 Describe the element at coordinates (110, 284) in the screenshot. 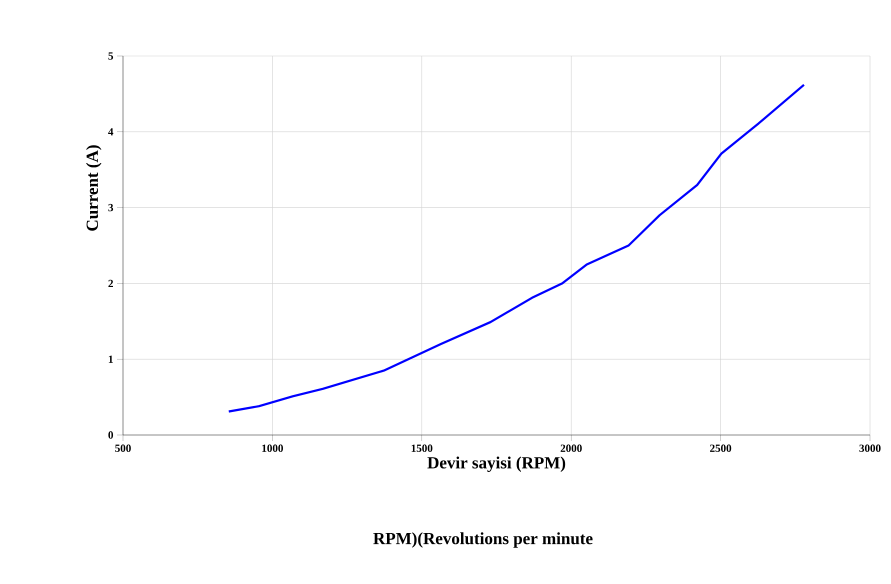

I see `y-tick-label: 2` at that location.